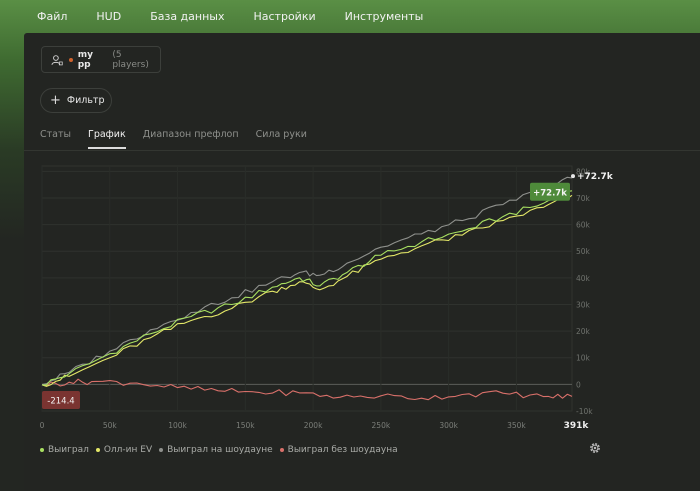 This screenshot has width=700, height=491. What do you see at coordinates (583, 278) in the screenshot?
I see `y-tick-label: 40k` at bounding box center [583, 278].